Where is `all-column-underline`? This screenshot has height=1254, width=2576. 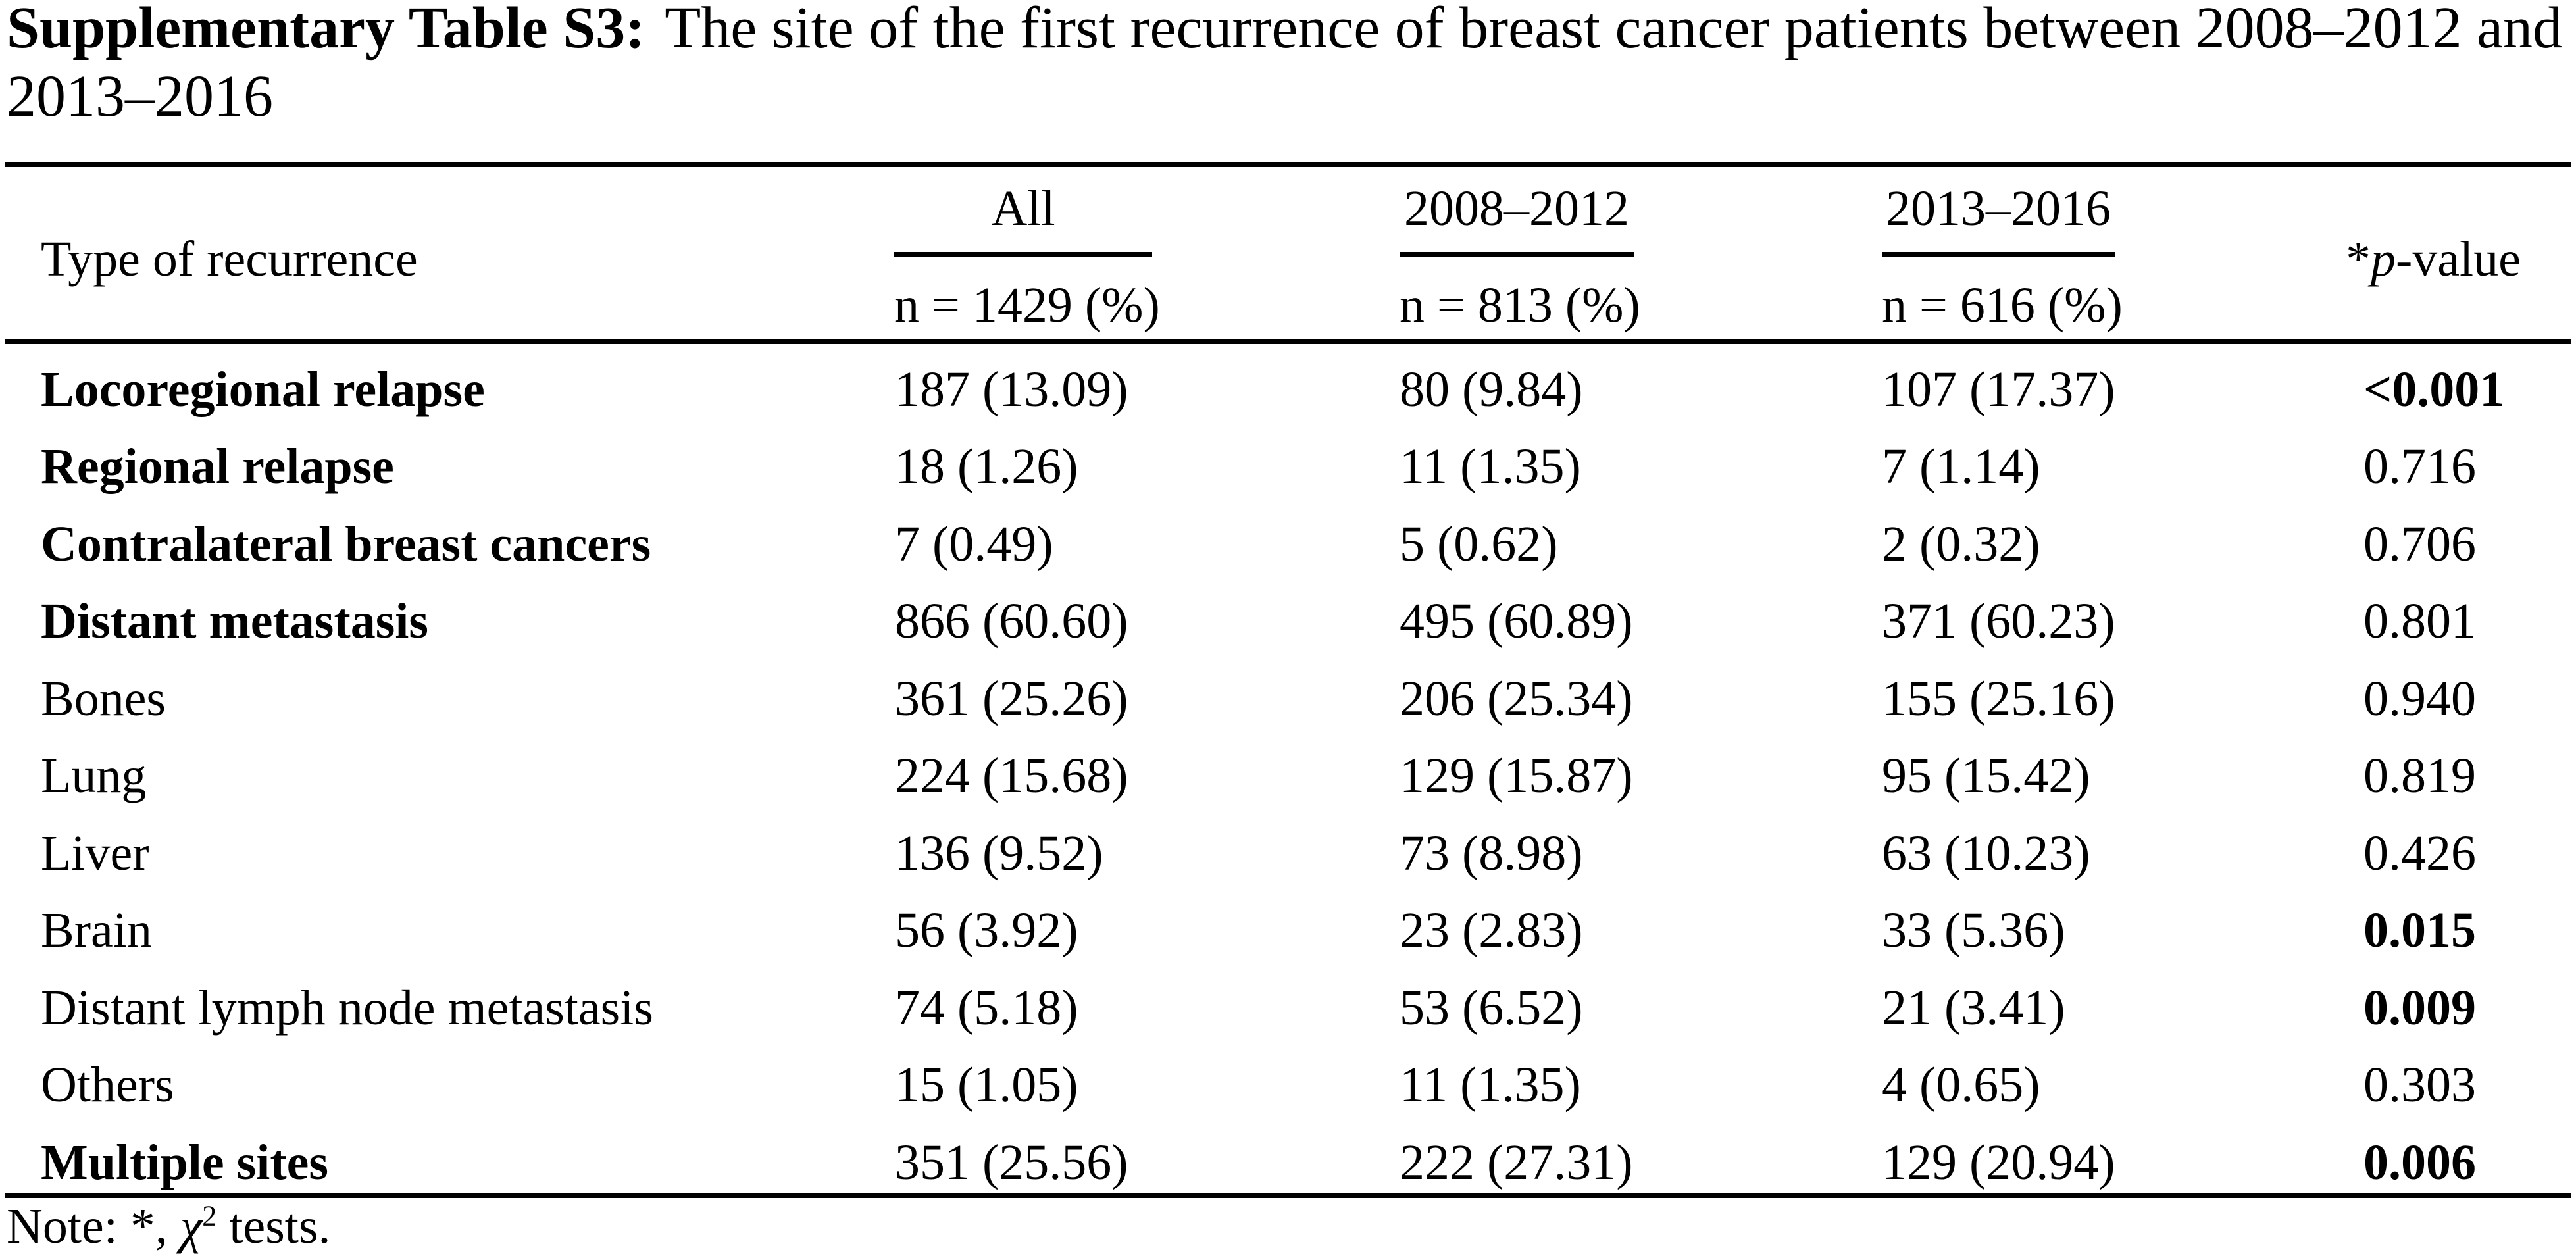 all-column-underline is located at coordinates (1023, 254).